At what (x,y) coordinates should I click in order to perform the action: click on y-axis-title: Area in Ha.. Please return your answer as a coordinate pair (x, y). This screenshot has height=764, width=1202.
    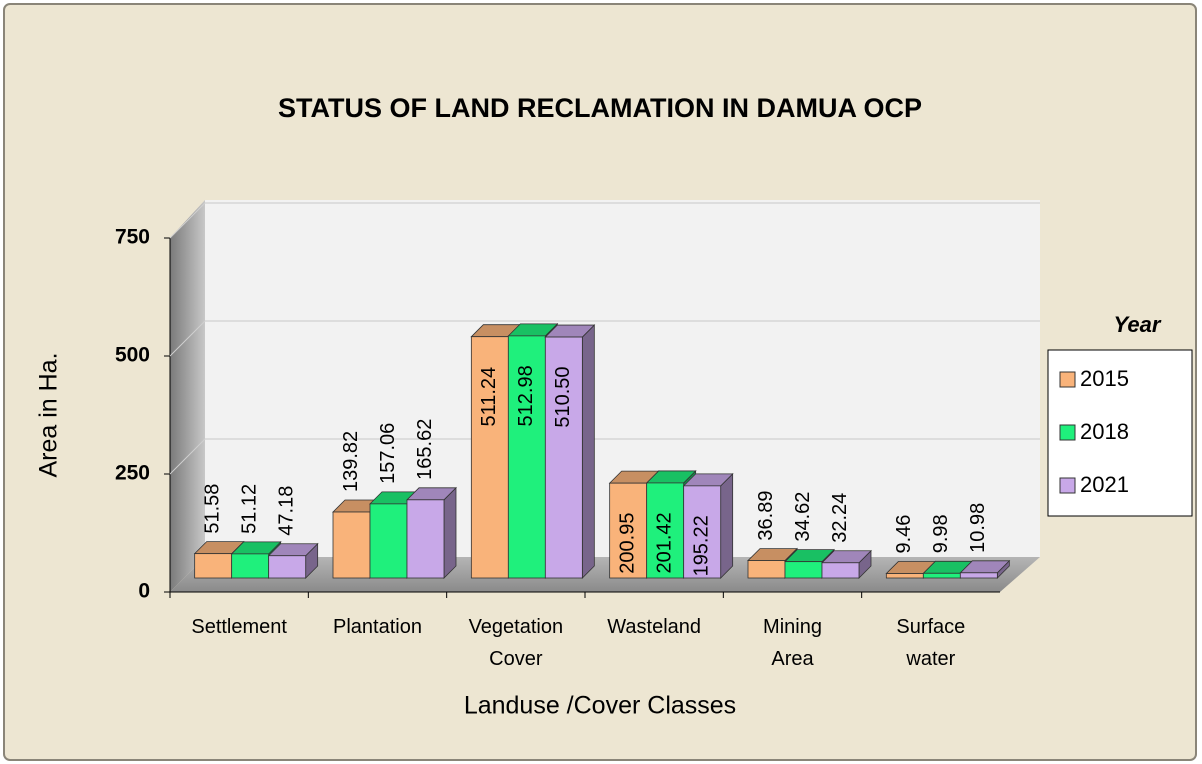
    Looking at the image, I should click on (49, 414).